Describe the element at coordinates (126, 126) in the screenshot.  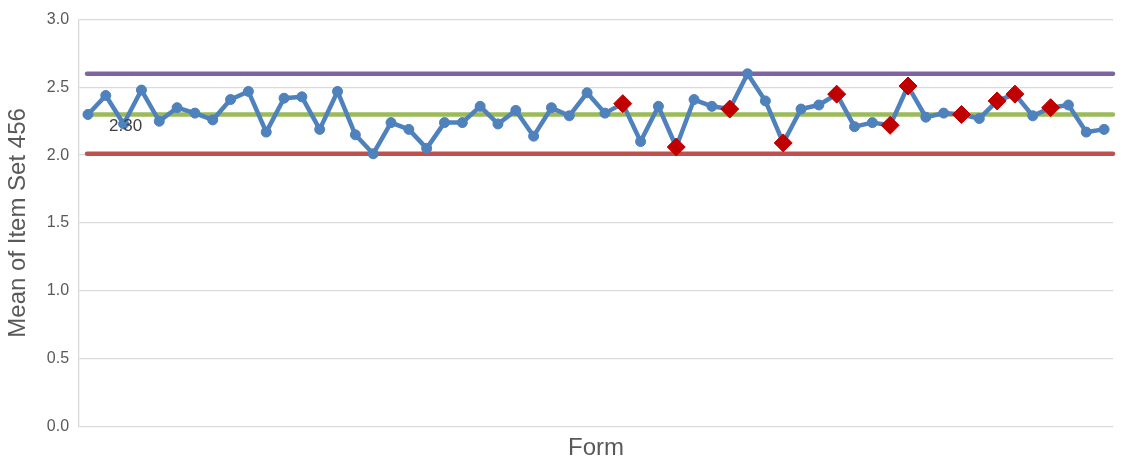
I see `ref-line-label: 2.30` at that location.